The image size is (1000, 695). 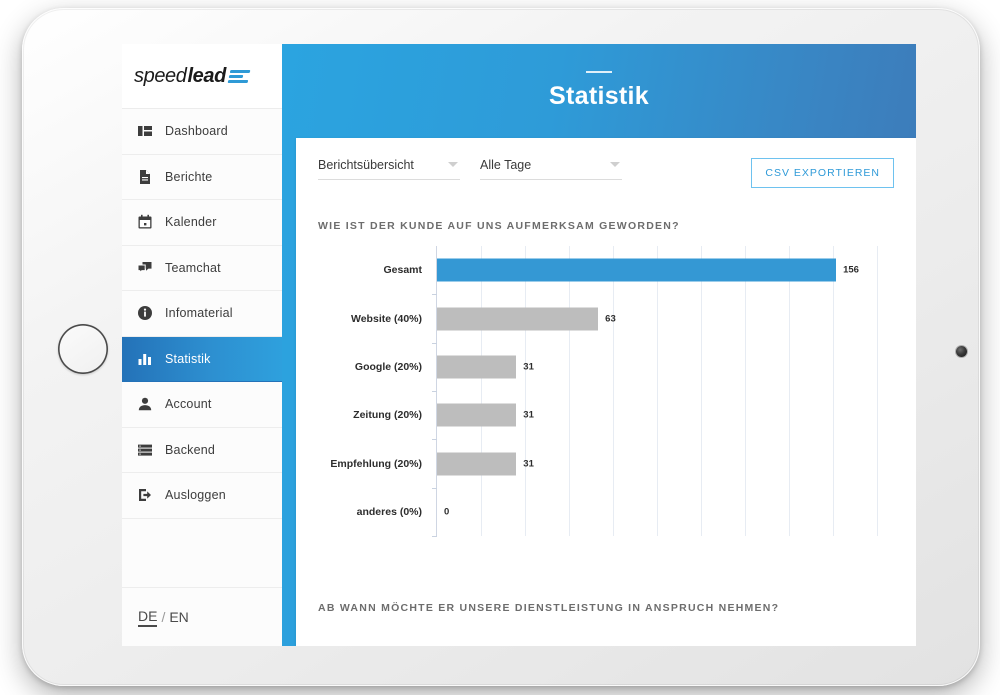 I want to click on chart-category-label: Zeitung (20%), so click(x=387, y=415).